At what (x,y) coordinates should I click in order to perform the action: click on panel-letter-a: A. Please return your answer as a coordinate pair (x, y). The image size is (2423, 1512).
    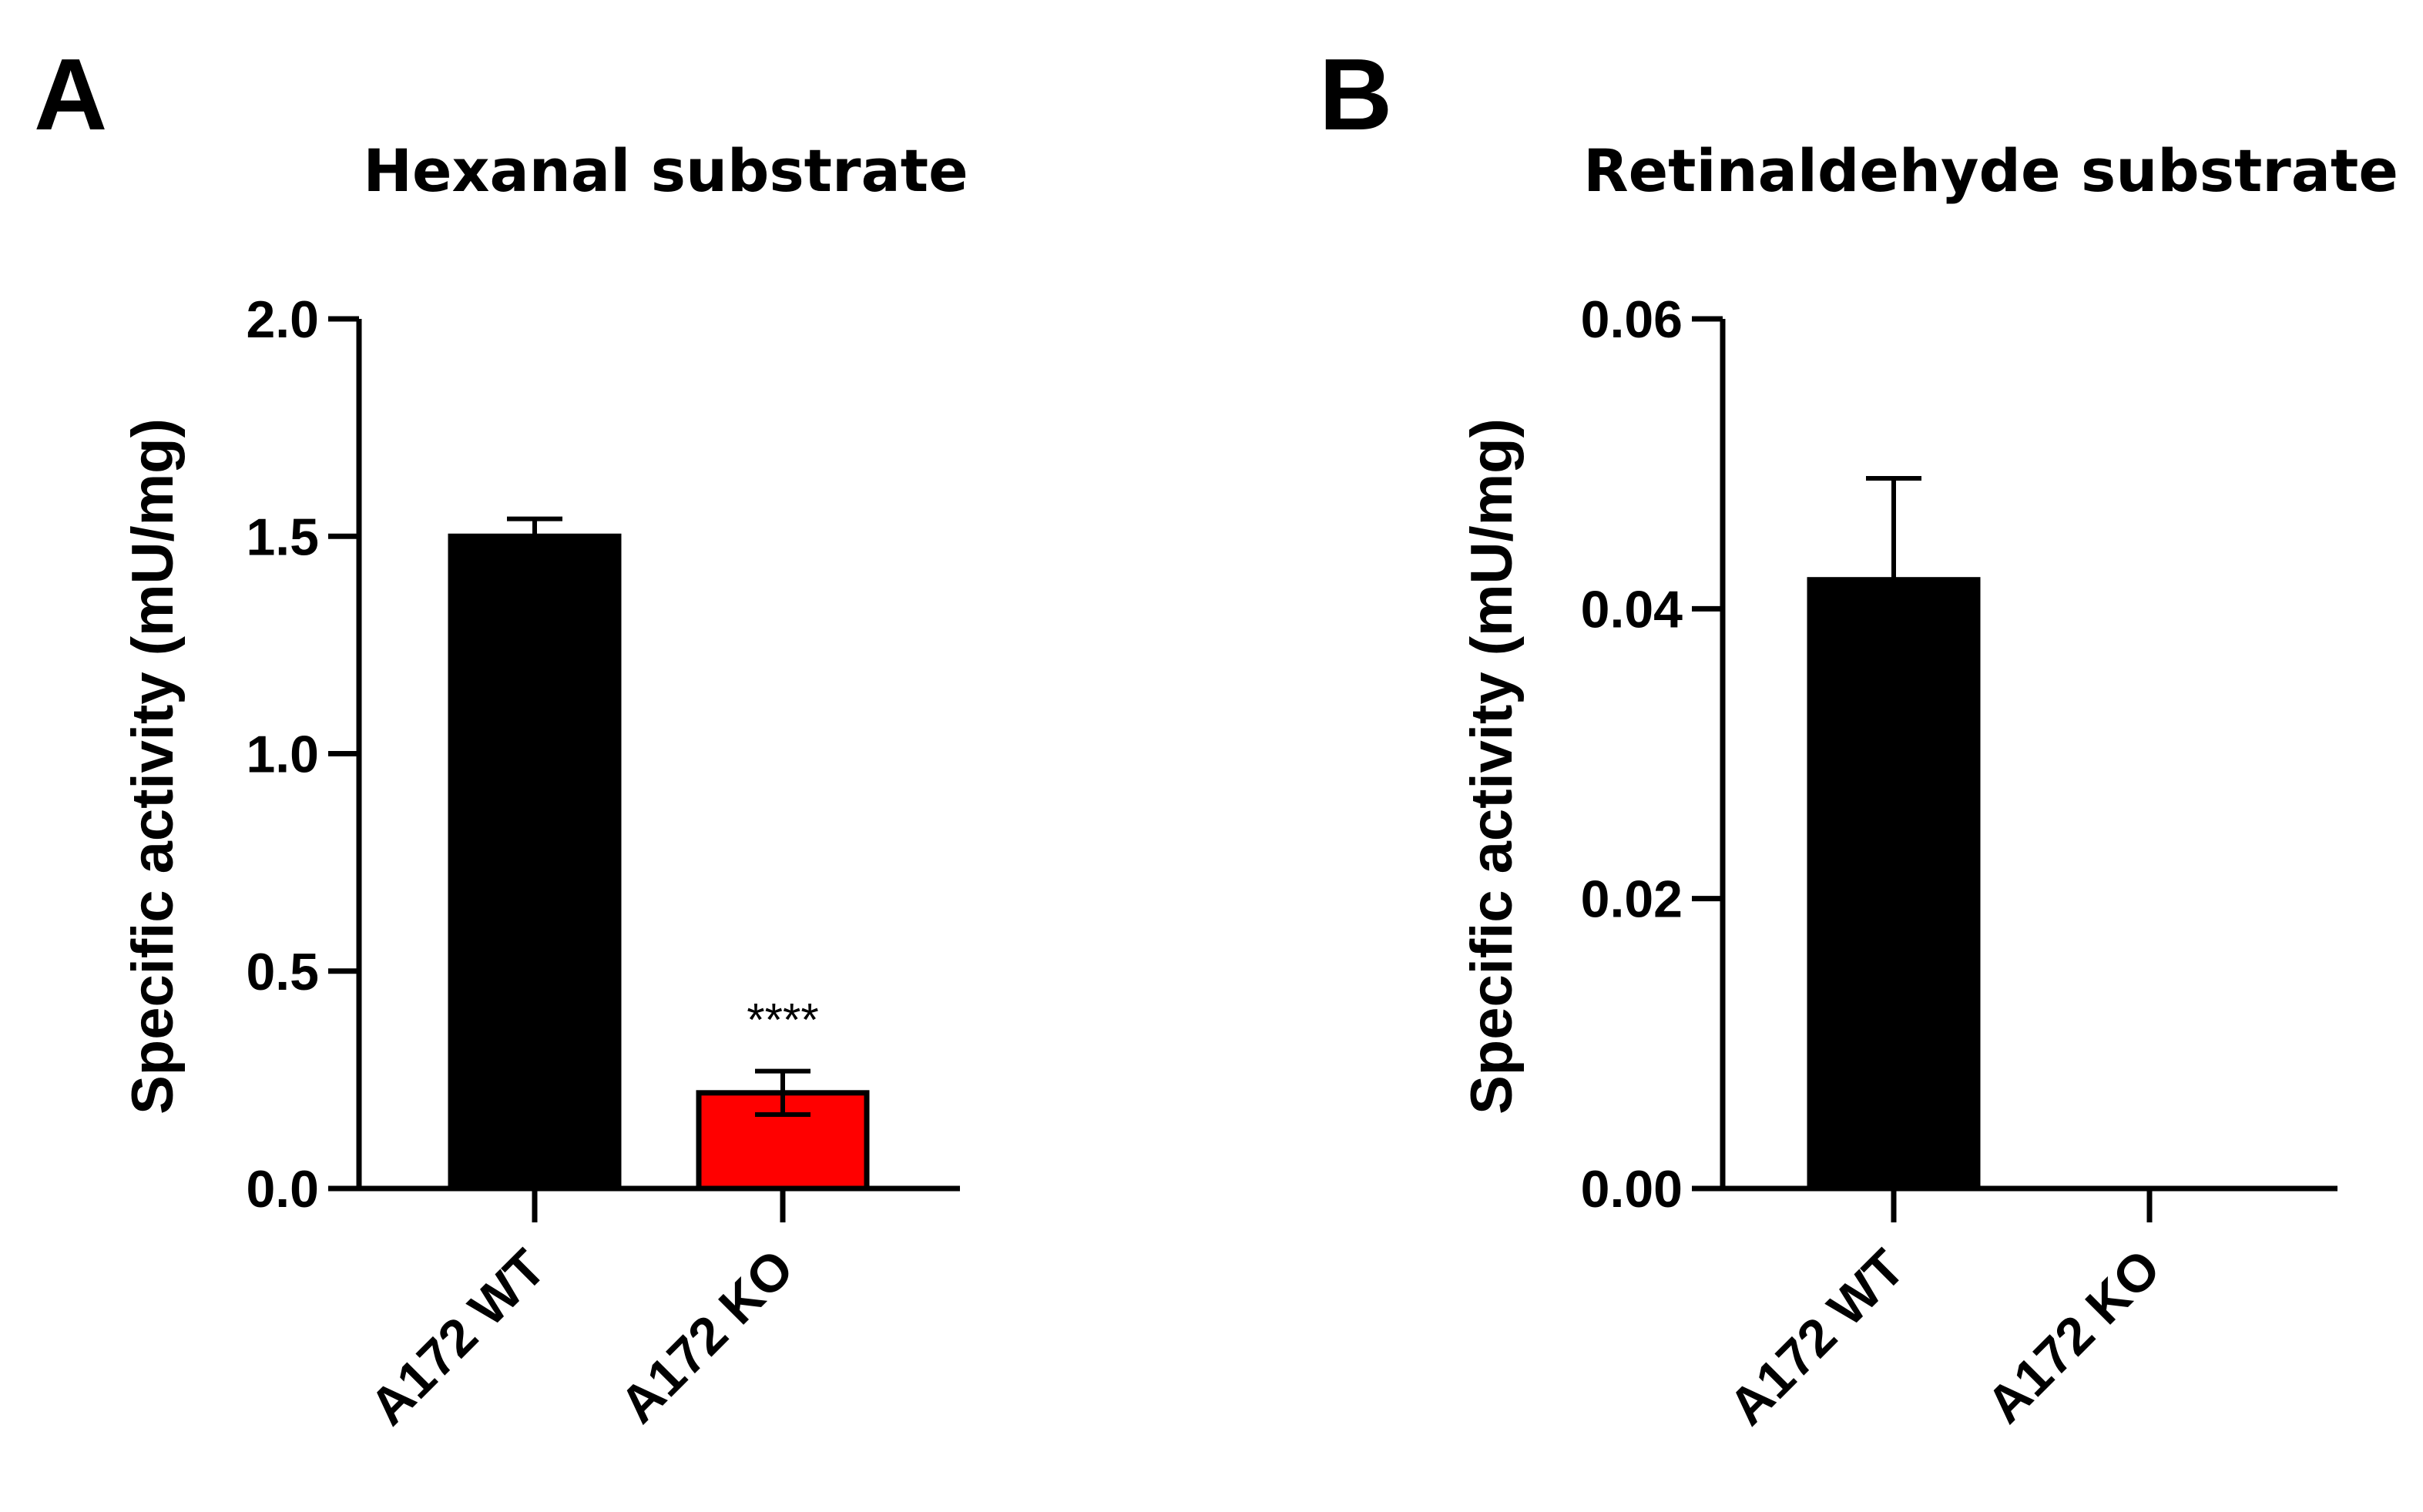
    Looking at the image, I should click on (70, 94).